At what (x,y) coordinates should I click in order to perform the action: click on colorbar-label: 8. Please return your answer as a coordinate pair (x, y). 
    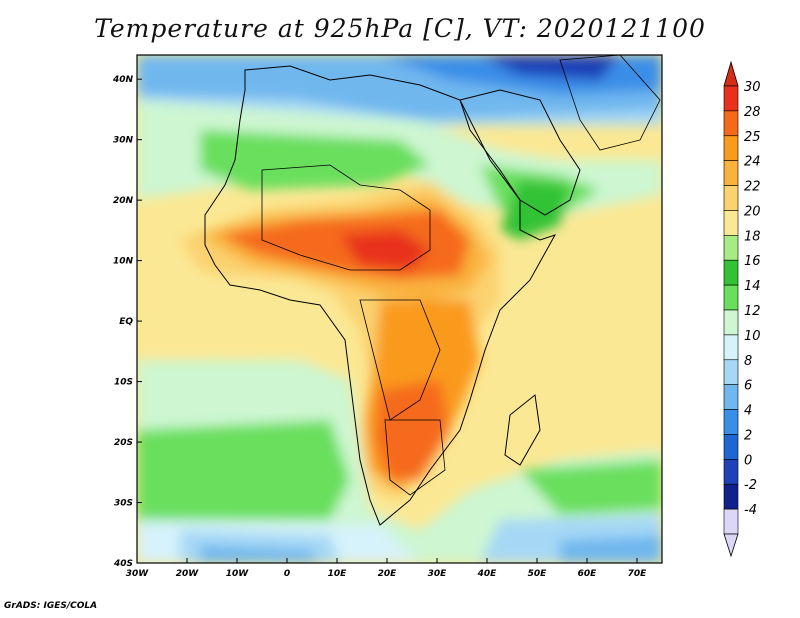
    Looking at the image, I should click on (748, 361).